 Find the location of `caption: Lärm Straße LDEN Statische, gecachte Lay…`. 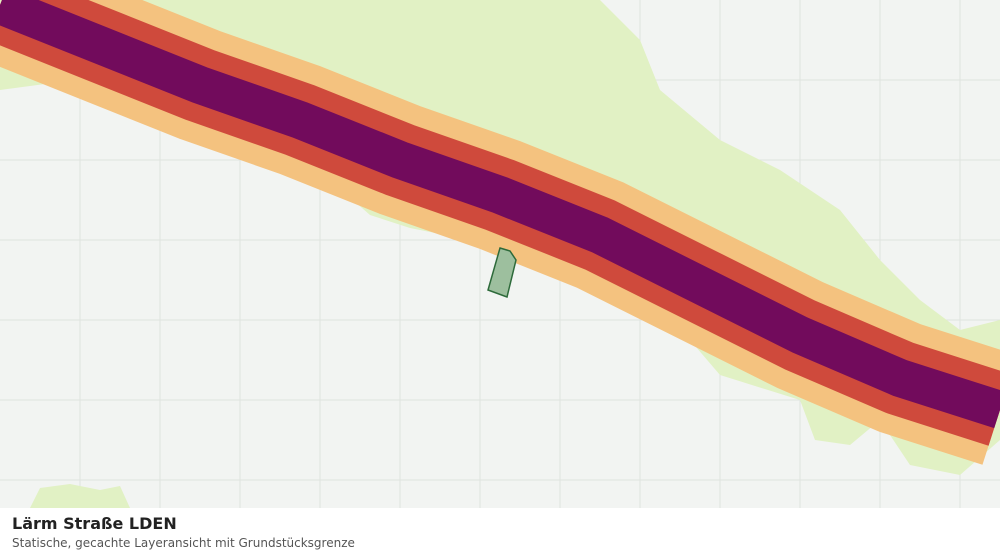

caption: Lärm Straße LDEN Statische, gecachte Lay… is located at coordinates (500, 534).